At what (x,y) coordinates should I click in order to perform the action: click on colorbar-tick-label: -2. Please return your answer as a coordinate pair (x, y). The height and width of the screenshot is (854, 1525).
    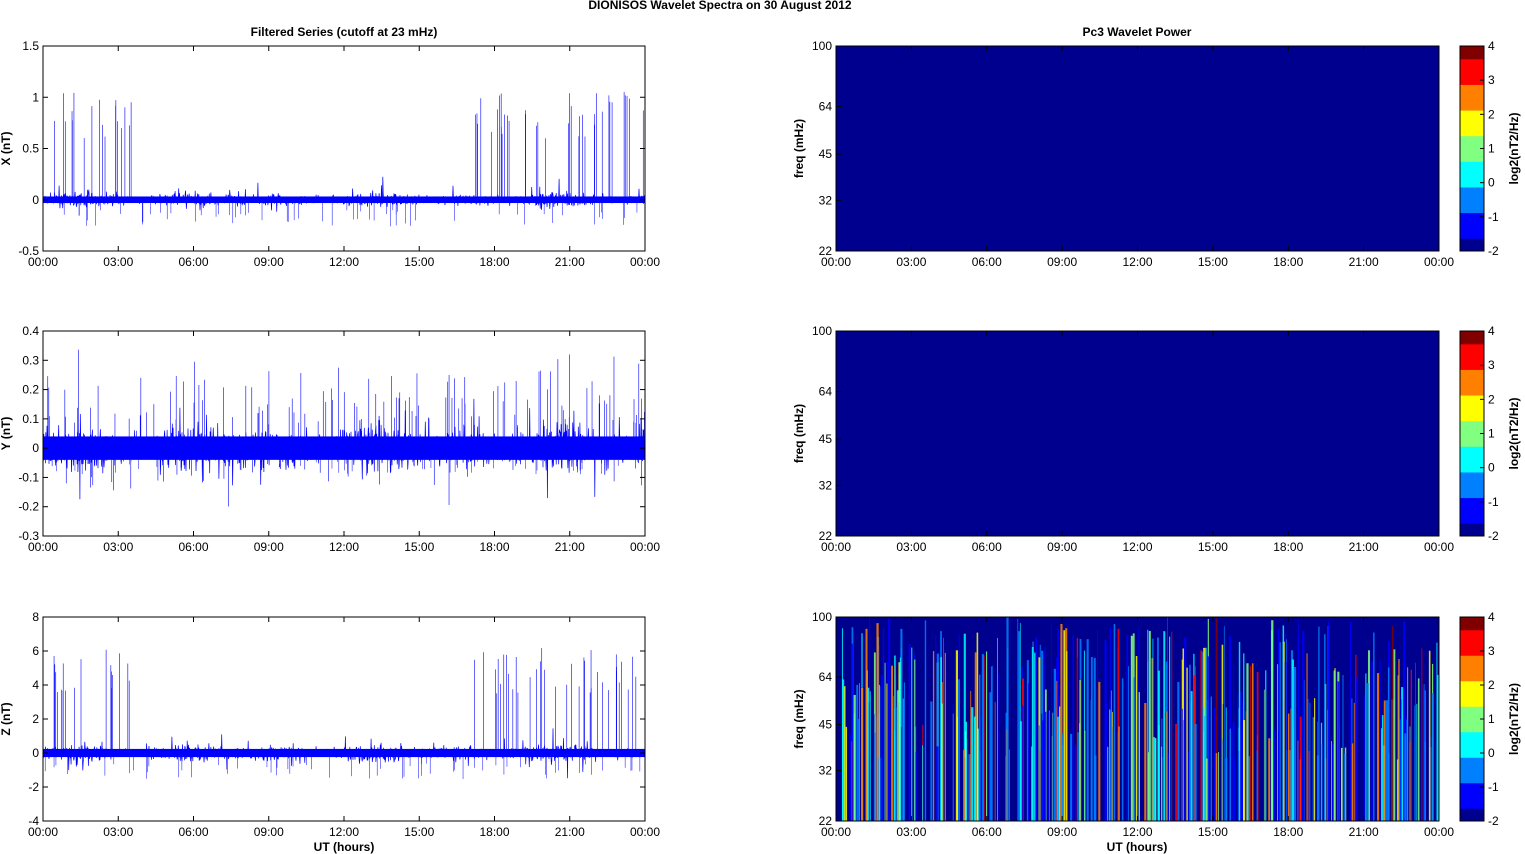
    Looking at the image, I should click on (1493, 821).